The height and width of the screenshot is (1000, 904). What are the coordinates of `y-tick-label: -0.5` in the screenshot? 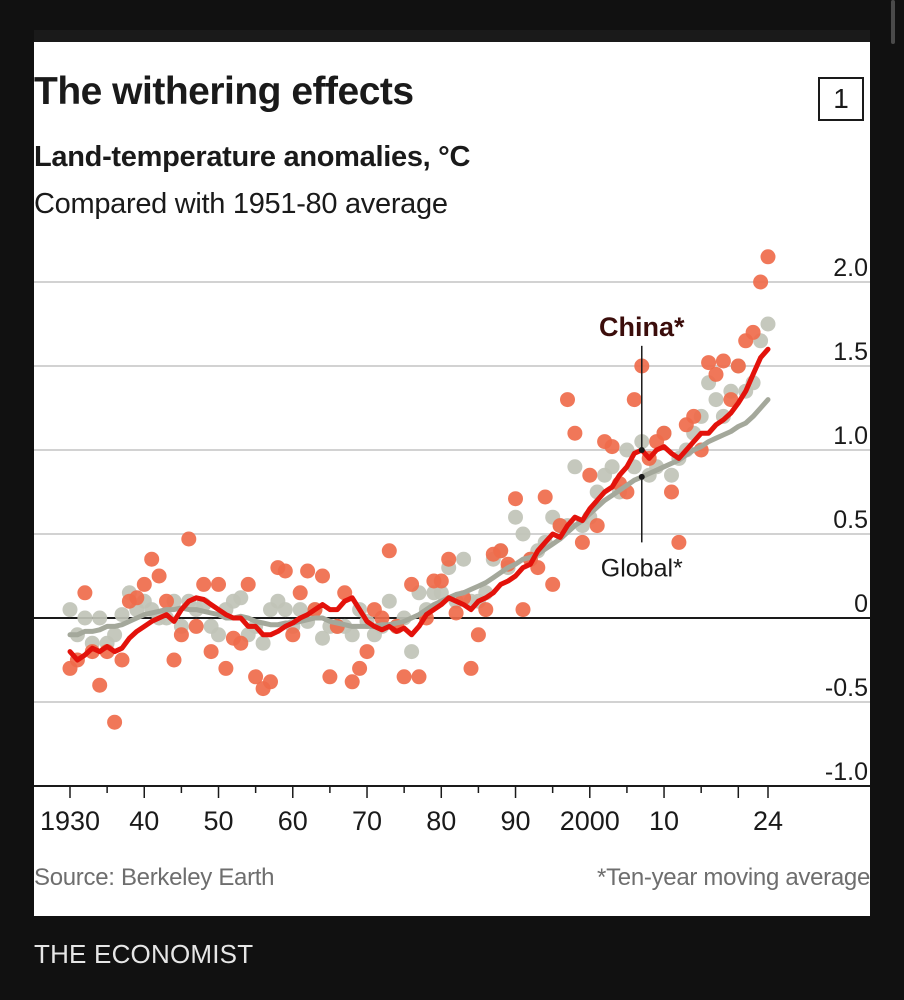 It's located at (846, 688).